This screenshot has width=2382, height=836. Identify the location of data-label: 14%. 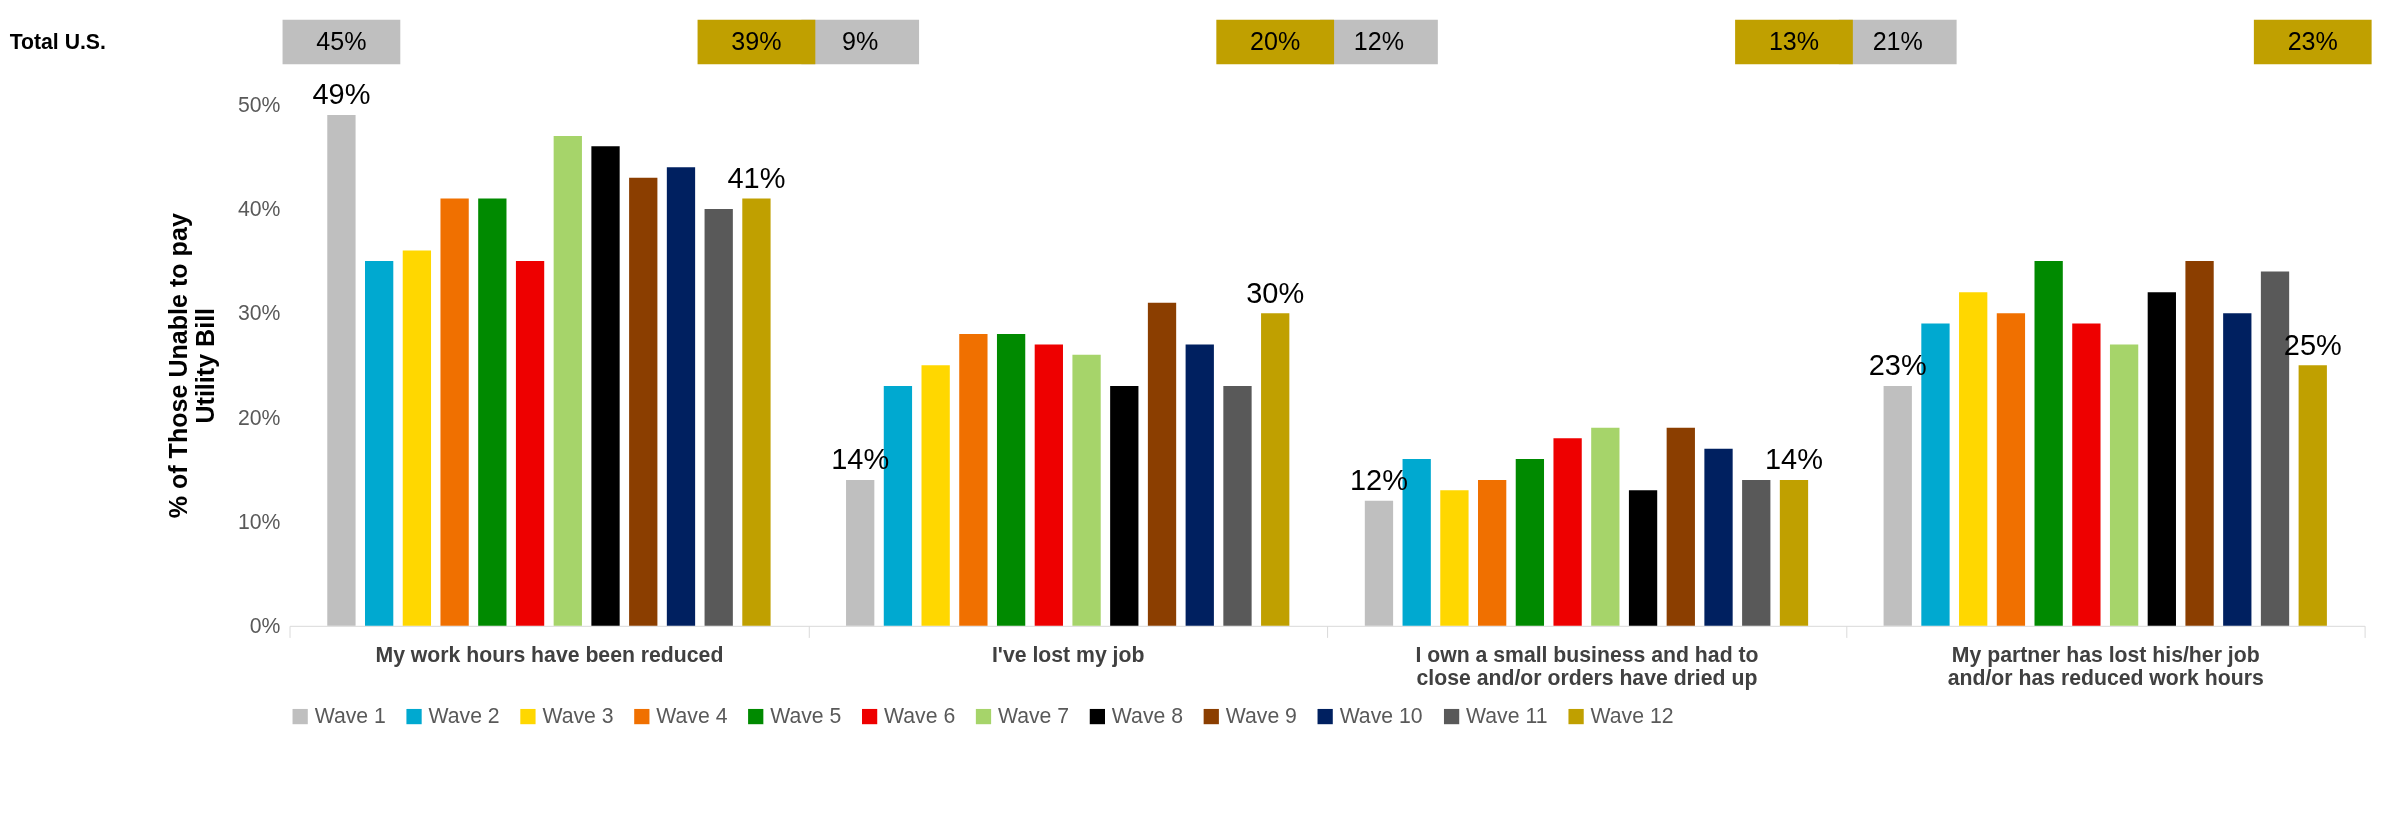
(1794, 459).